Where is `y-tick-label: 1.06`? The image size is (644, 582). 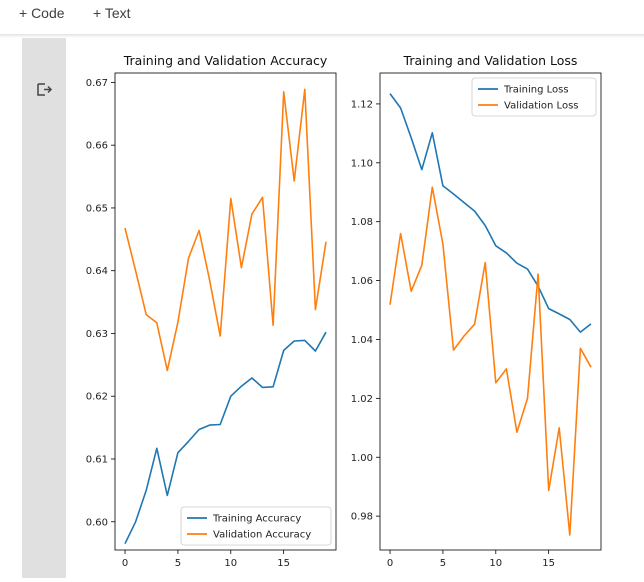
y-tick-label: 1.06 is located at coordinates (362, 281).